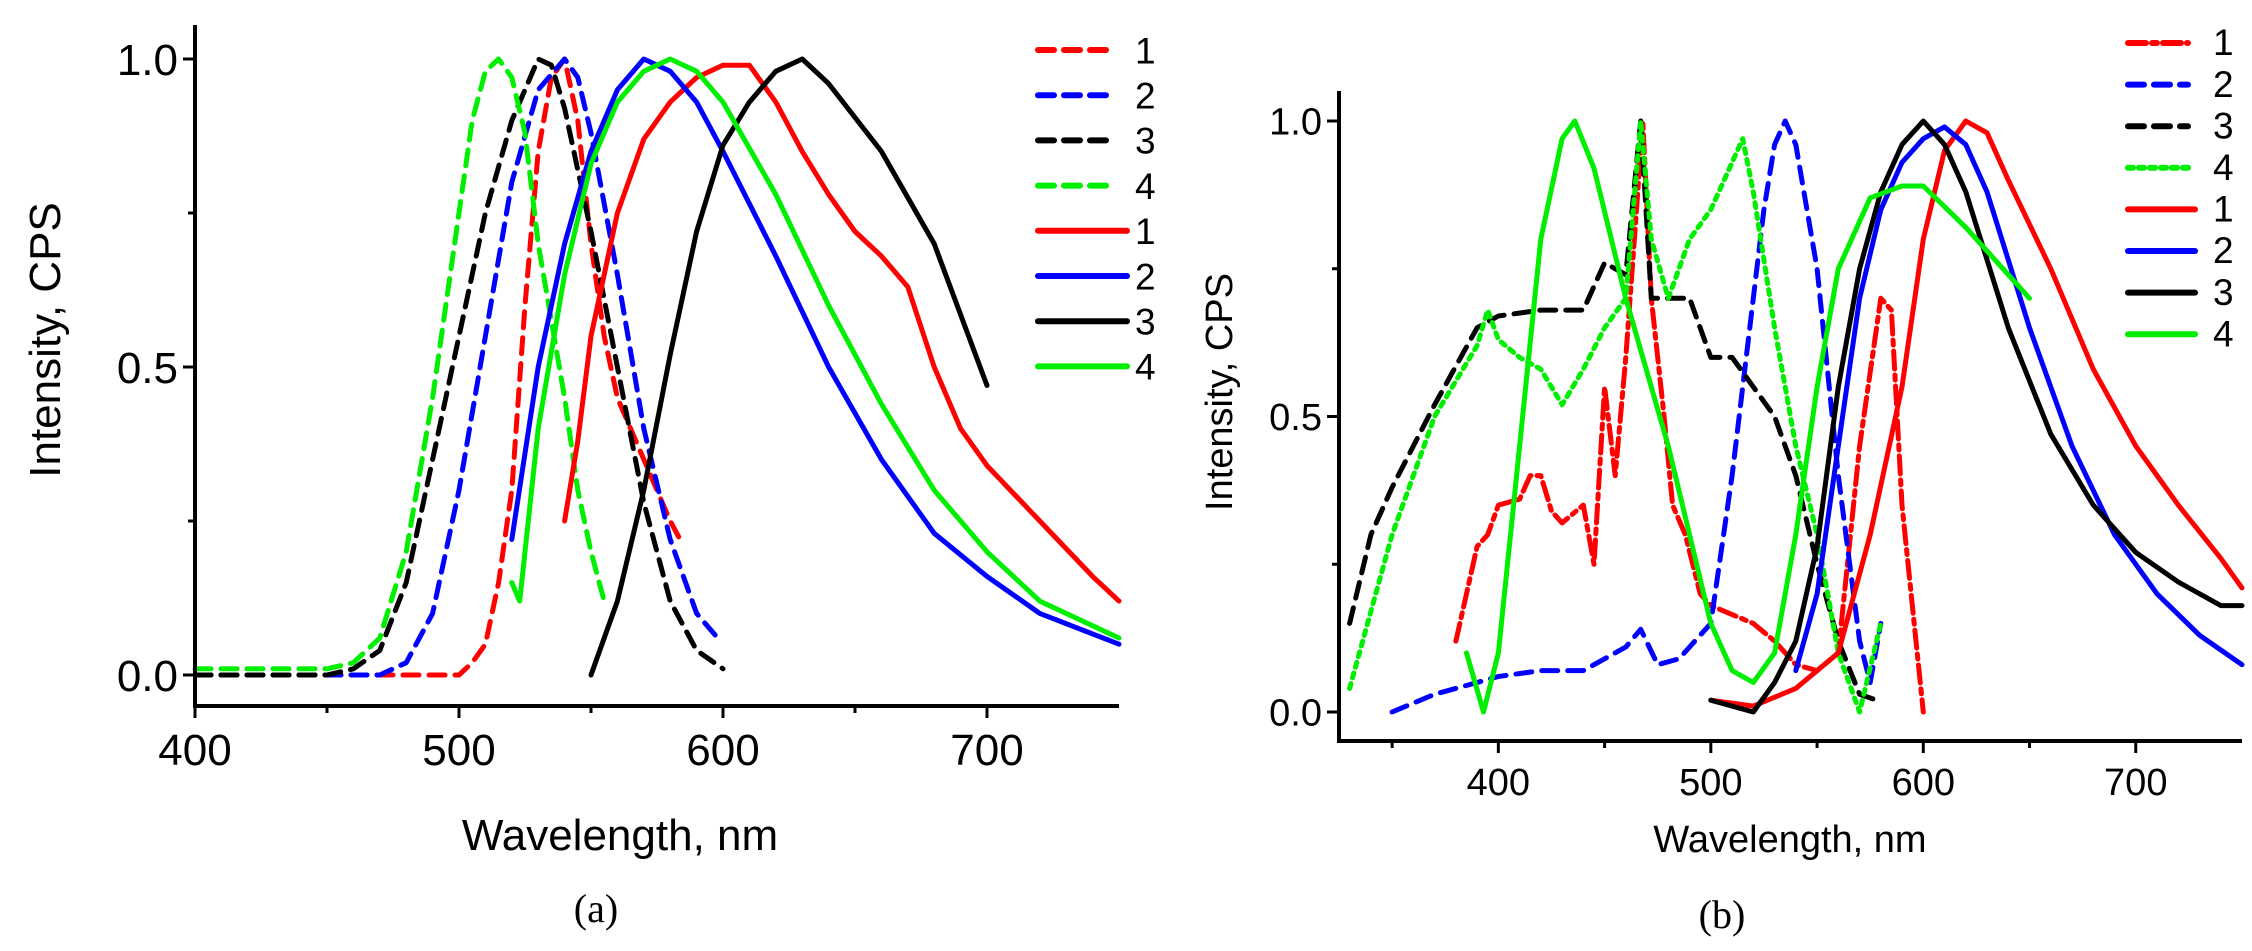 The image size is (2252, 951). I want to click on panel-label: (a), so click(596, 908).